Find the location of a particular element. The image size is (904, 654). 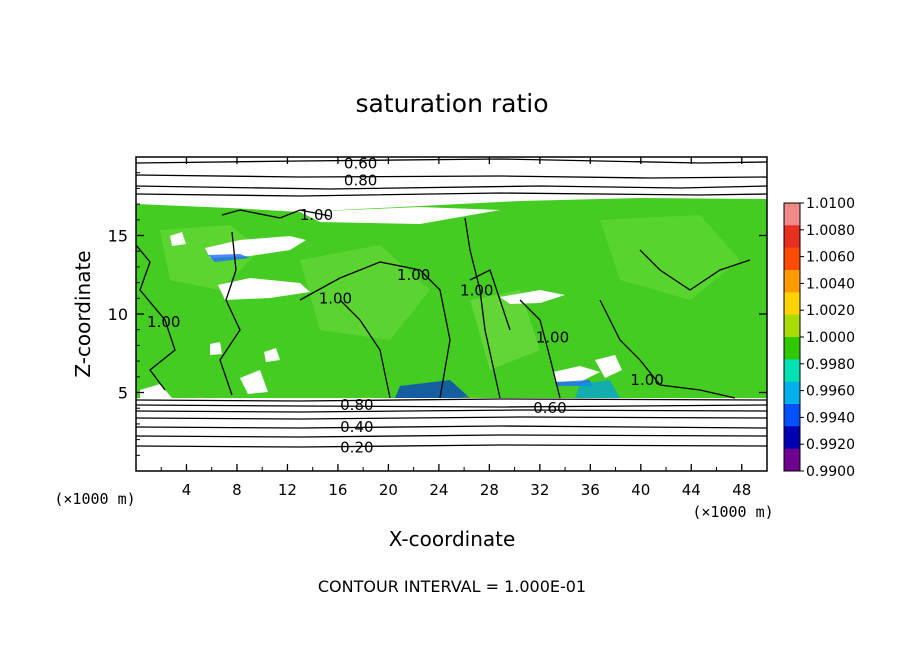

y-tick-label: 15 is located at coordinates (118, 236).